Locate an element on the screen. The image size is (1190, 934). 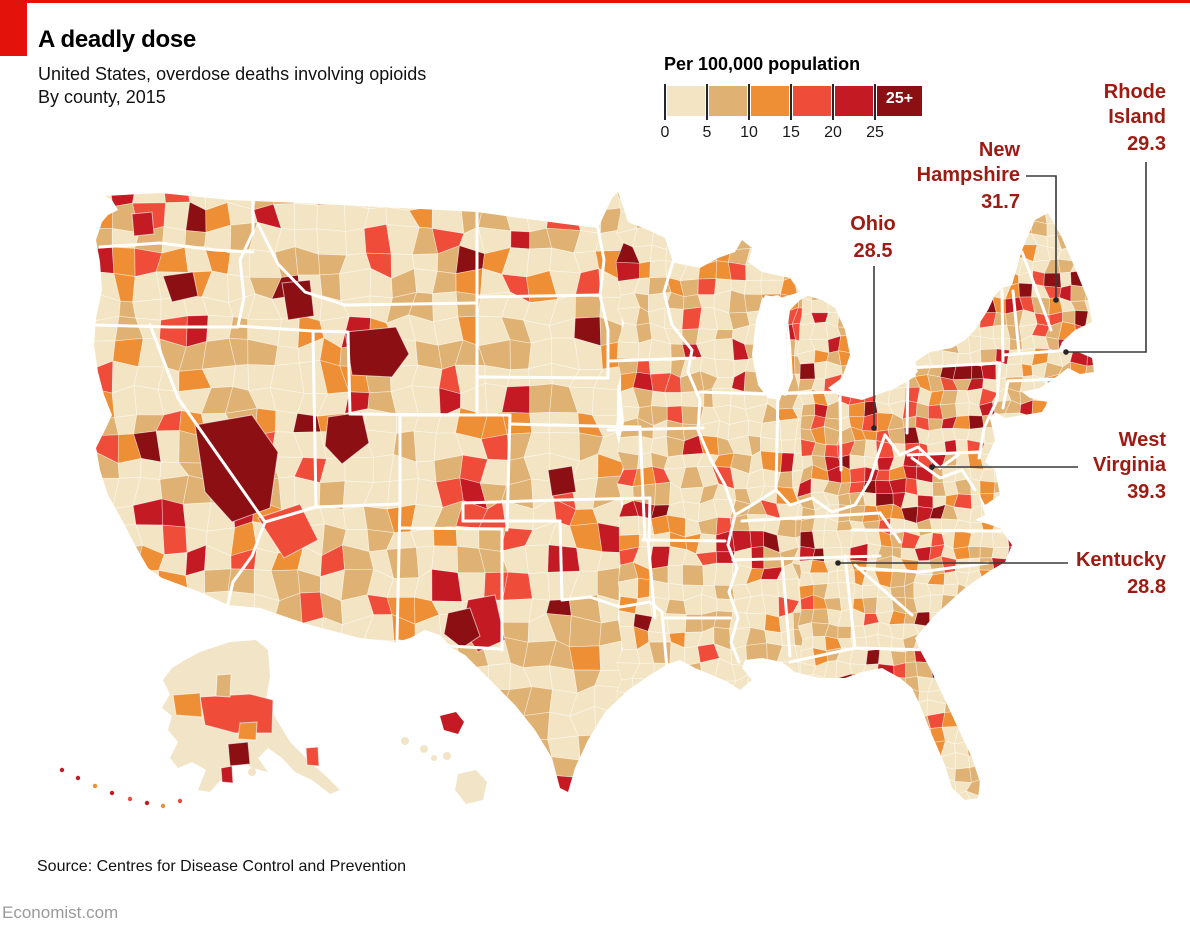
legend-tick-label: 20 is located at coordinates (833, 132).